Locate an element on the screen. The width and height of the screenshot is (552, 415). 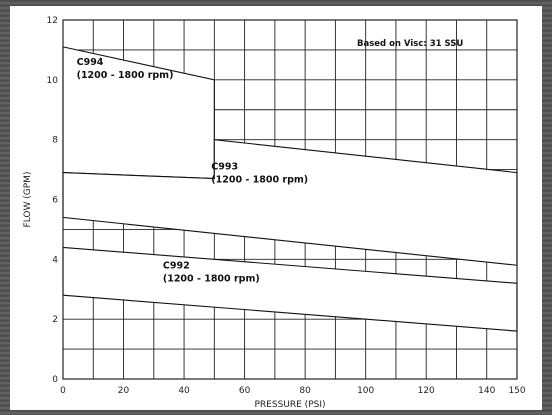
y-tick-label: 0 is located at coordinates (55, 380).